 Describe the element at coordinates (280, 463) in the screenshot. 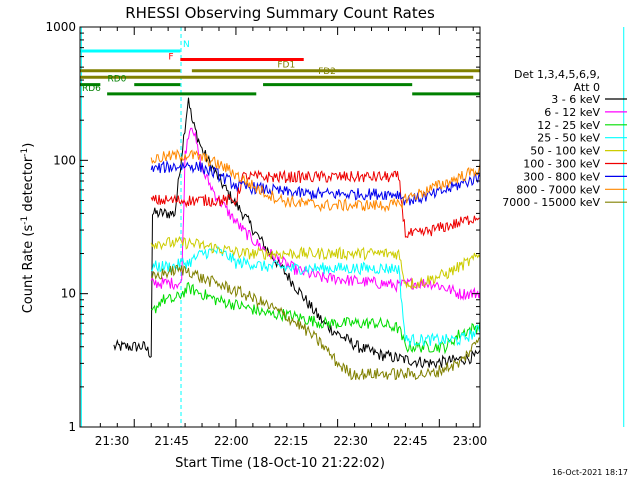

I see `x-axis-label: Start Time (18-Oct-10 21:22:02)` at that location.